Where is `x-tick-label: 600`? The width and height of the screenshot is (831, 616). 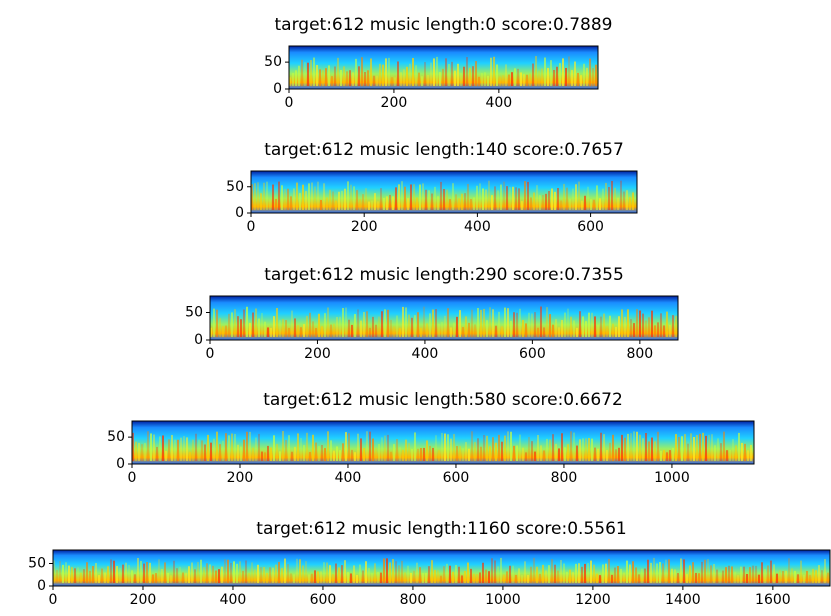
x-tick-label: 600 is located at coordinates (323, 600).